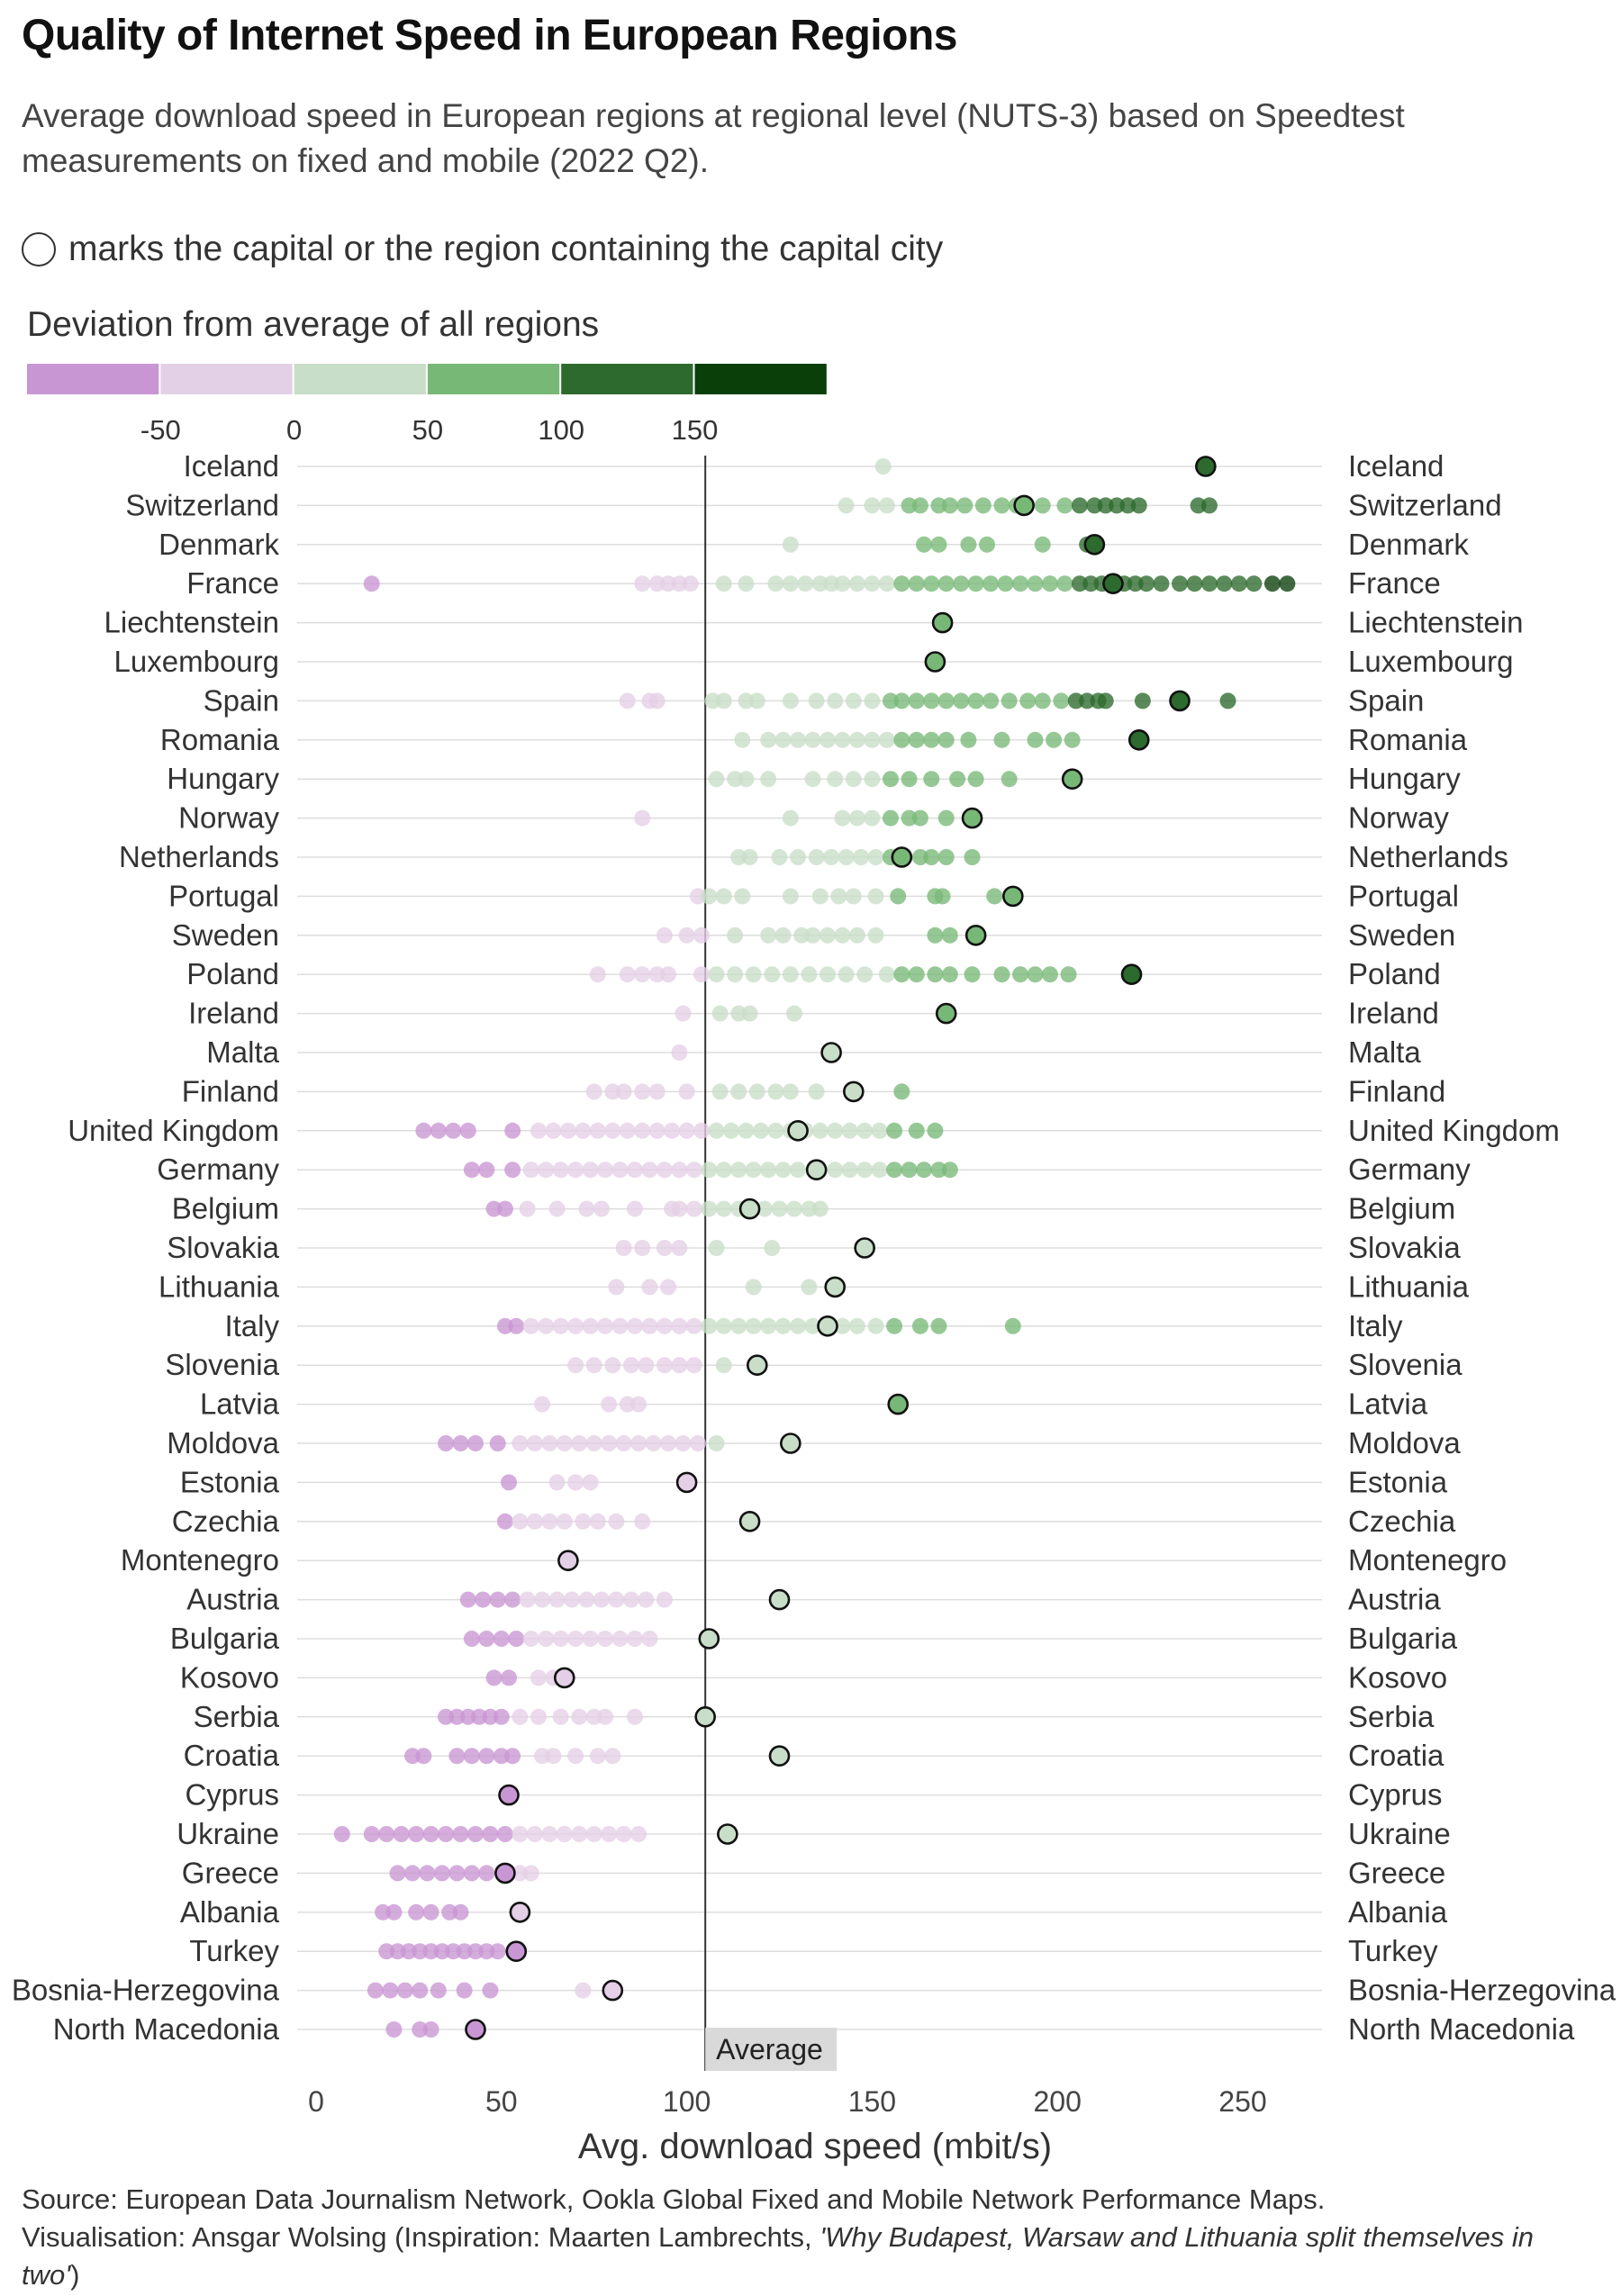  Describe the element at coordinates (1404, 778) in the screenshot. I see `country-label-right: Hungary` at that location.